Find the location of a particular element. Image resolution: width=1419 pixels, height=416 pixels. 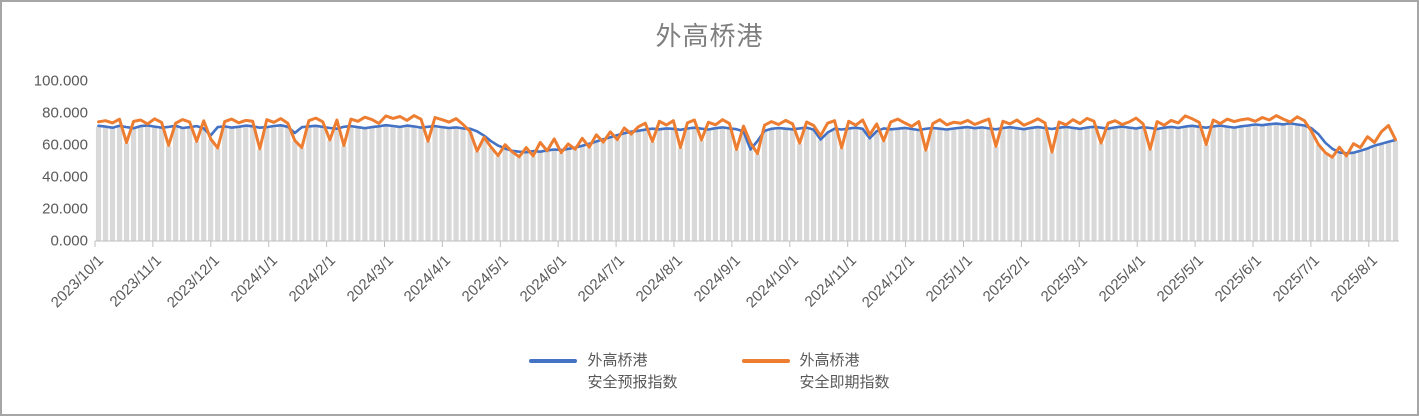

legend-label-spot: 外高桥港 安全即期指数 is located at coordinates (845, 372).